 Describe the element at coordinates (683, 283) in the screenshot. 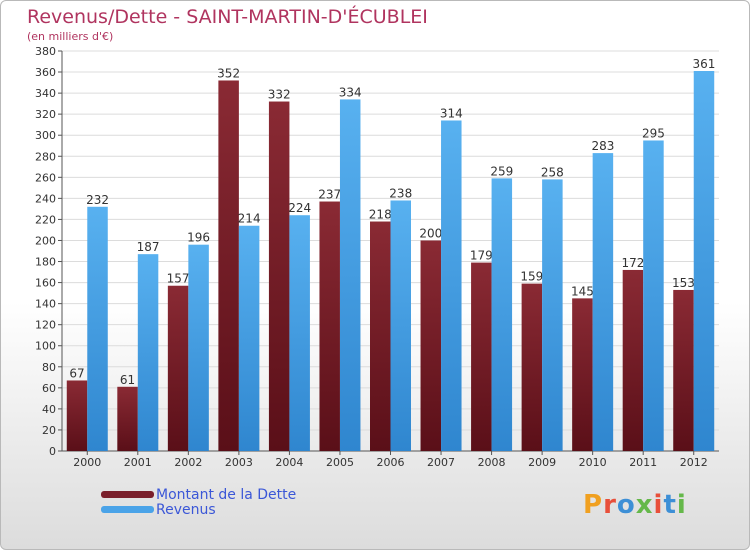

I see `data-label-debt: 153` at that location.